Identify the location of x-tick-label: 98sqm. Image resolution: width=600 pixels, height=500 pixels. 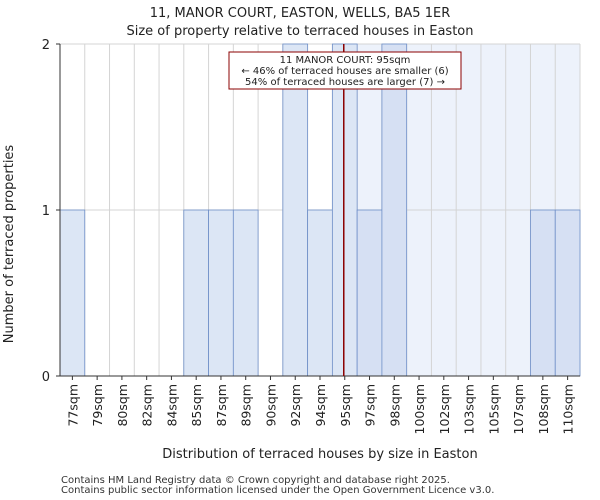
(394, 405).